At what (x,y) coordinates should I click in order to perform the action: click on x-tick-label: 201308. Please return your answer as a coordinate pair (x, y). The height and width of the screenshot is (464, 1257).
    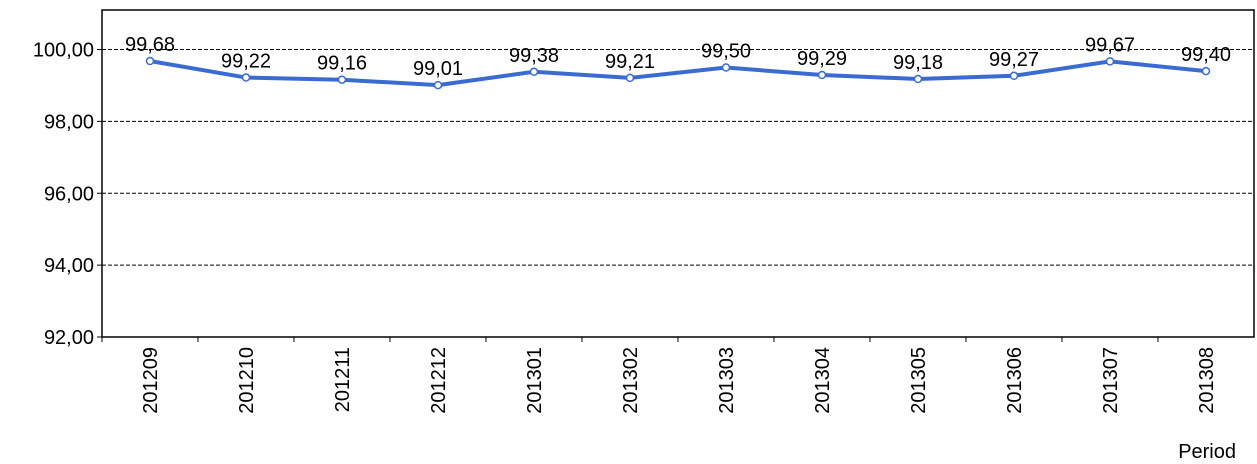
    Looking at the image, I should click on (1207, 380).